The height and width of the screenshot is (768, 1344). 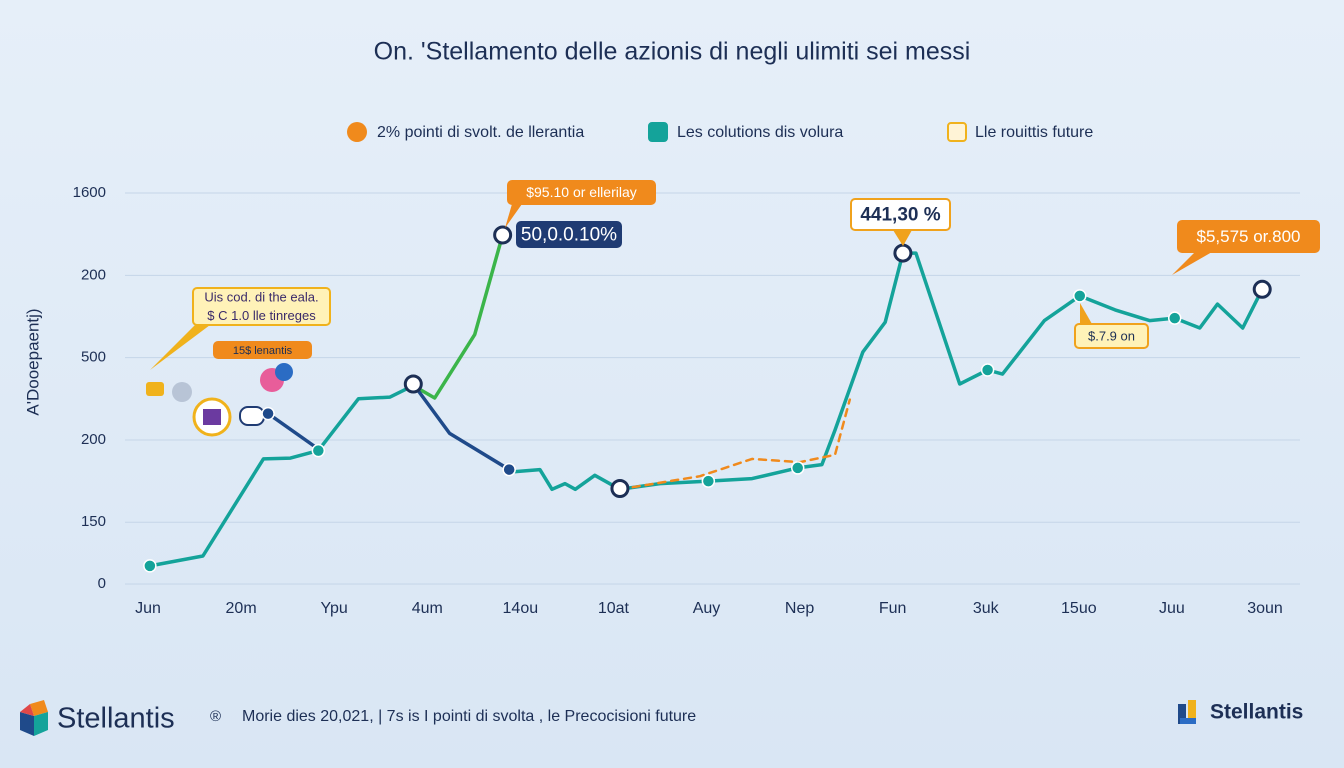 I want to click on annotation: $5,575 or.800, so click(x=1246, y=247).